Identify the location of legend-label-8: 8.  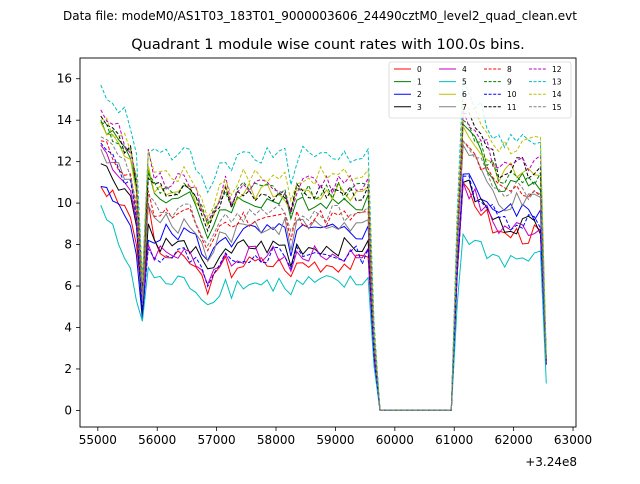
(509, 69).